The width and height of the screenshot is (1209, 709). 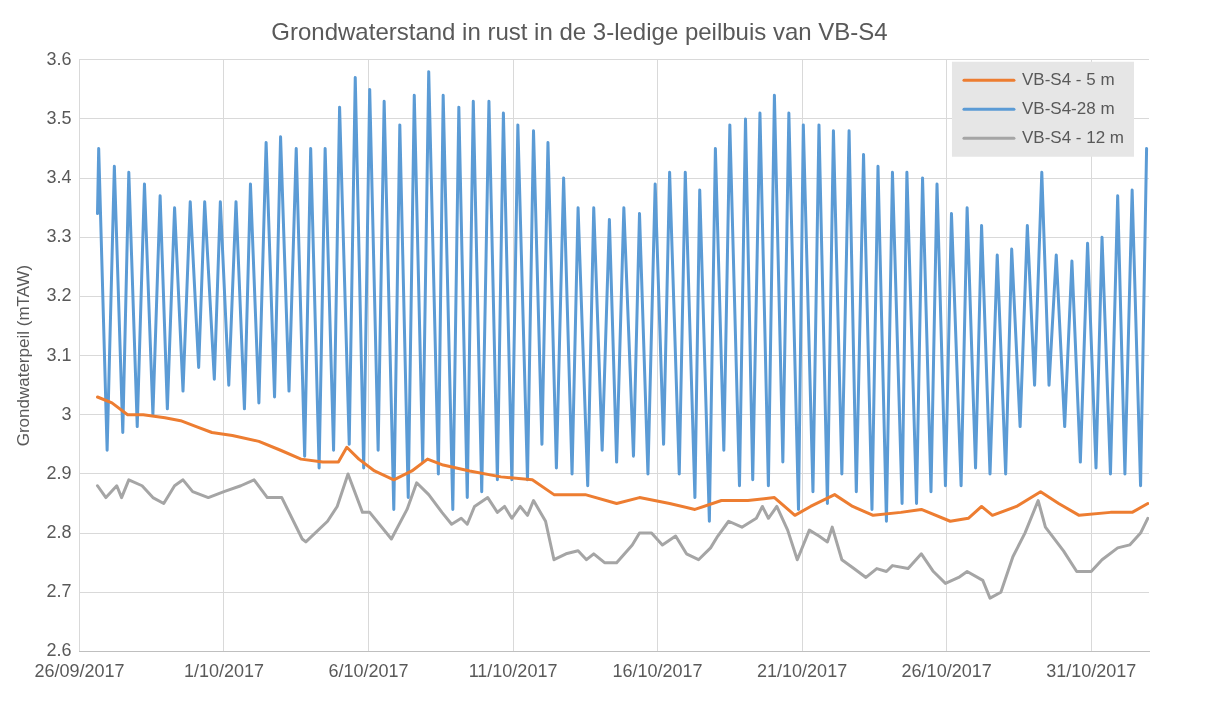 What do you see at coordinates (59, 354) in the screenshot?
I see `y-tick-label: 3.1` at bounding box center [59, 354].